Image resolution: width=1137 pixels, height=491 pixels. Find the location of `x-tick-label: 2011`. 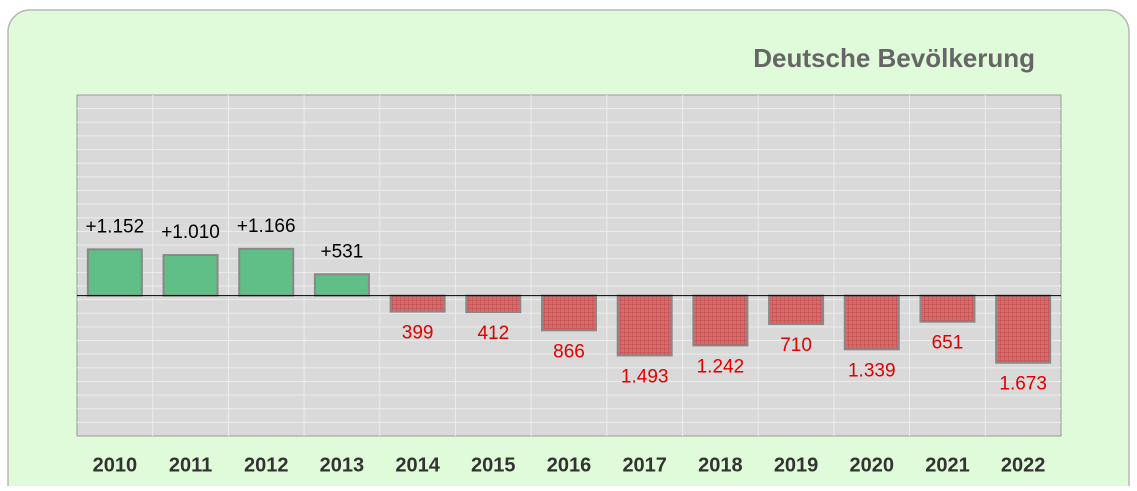

x-tick-label: 2011 is located at coordinates (190, 465).